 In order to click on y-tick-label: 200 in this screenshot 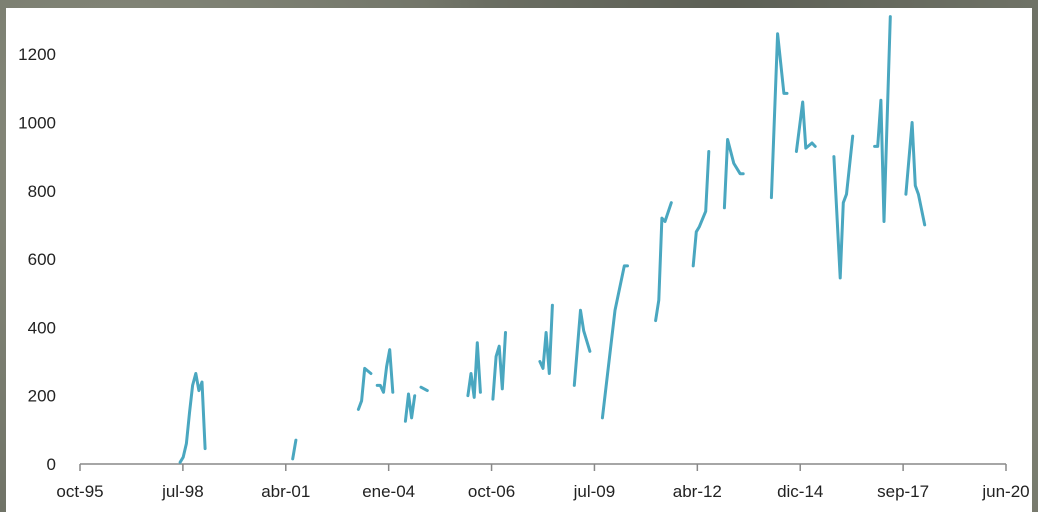, I will do `click(42, 396)`.